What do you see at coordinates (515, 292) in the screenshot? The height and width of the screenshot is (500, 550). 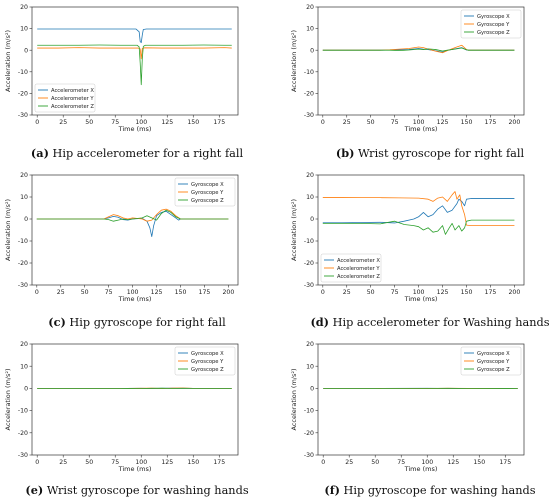 I see `x-tick-label: 200` at bounding box center [515, 292].